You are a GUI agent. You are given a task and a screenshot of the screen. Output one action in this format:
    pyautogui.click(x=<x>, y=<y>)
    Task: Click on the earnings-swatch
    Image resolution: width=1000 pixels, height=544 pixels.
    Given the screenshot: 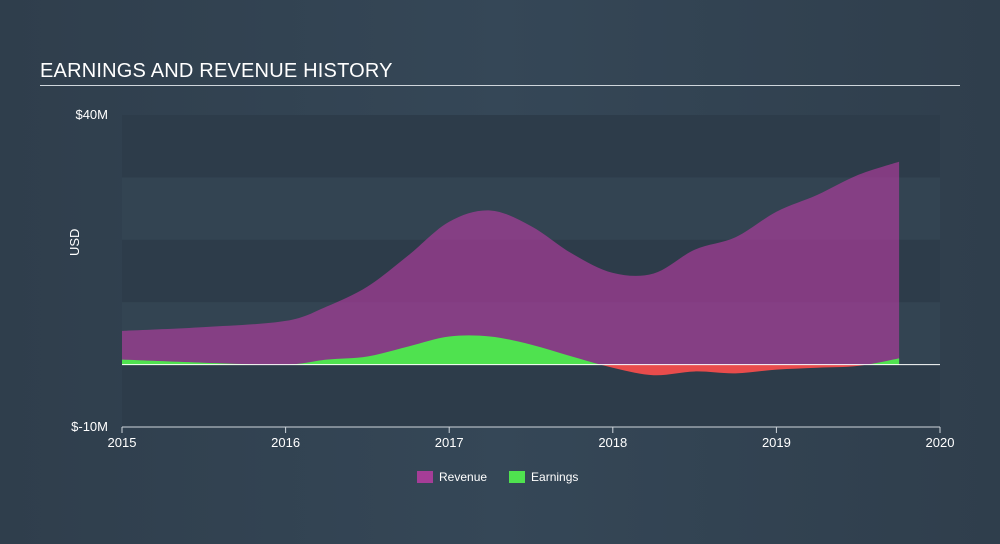 What is the action you would take?
    pyautogui.click(x=517, y=477)
    